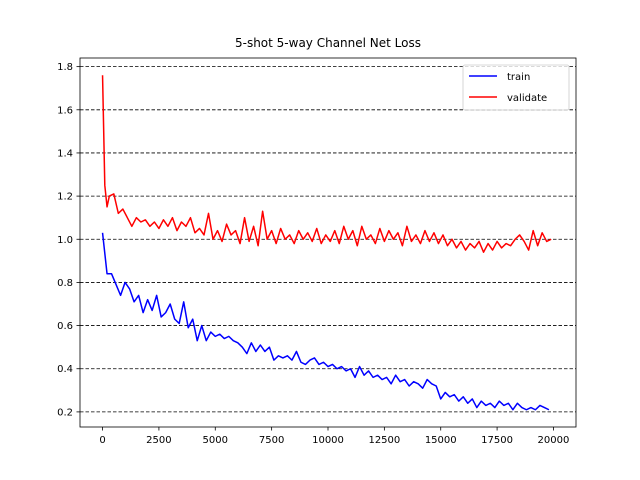 This screenshot has height=480, width=640. What do you see at coordinates (441, 440) in the screenshot?
I see `x-tick-label: 15000` at bounding box center [441, 440].